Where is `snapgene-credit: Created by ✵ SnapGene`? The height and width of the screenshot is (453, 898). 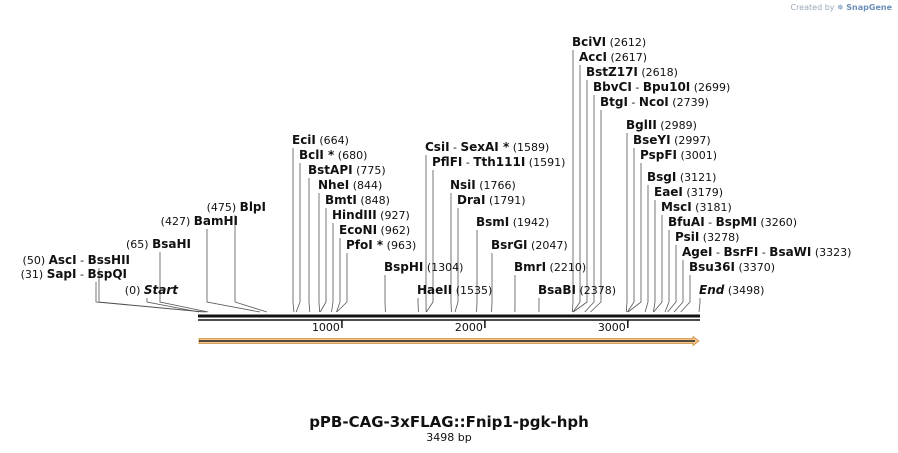 snapgene-credit: Created by ✵ SnapGene is located at coordinates (841, 7).